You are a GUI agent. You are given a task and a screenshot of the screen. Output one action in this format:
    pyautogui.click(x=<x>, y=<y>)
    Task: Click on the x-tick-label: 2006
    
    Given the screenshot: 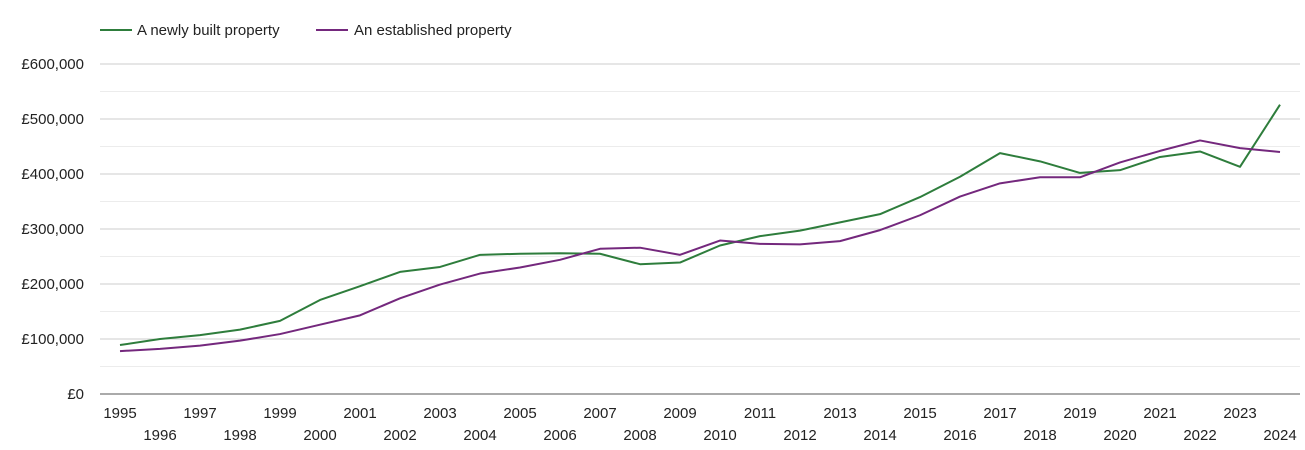 What is the action you would take?
    pyautogui.click(x=559, y=435)
    